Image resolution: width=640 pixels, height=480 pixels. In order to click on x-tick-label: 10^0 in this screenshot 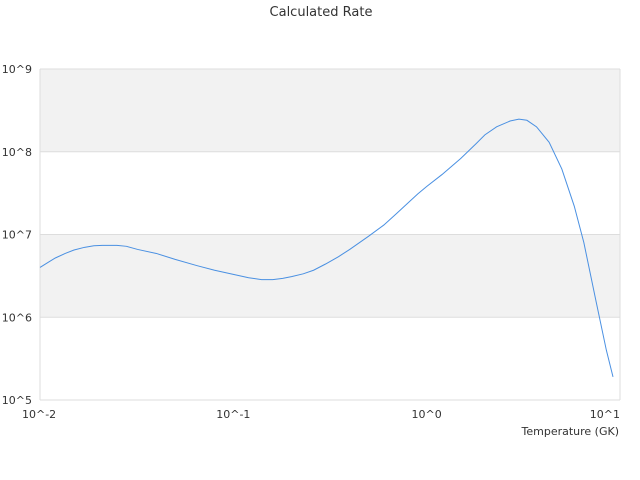, I will do `click(427, 414)`.